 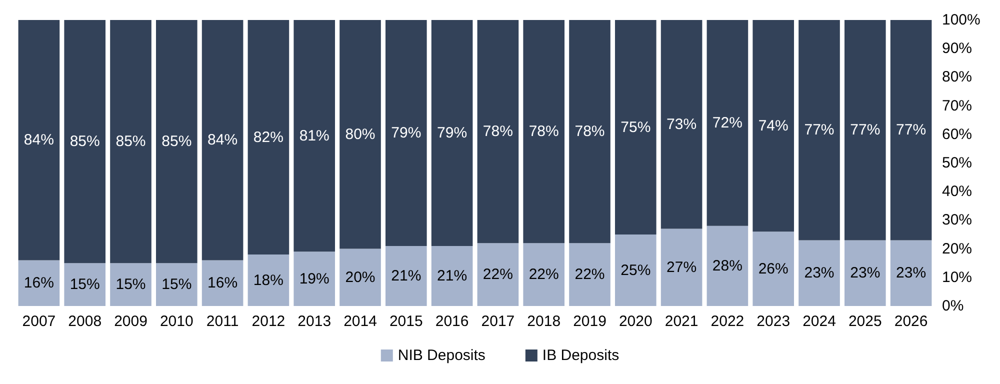 What do you see at coordinates (957, 277) in the screenshot?
I see `y-tick-label: 10%` at bounding box center [957, 277].